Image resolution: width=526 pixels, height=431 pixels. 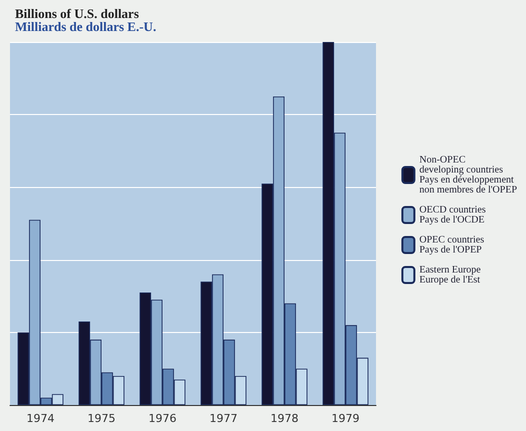 What do you see at coordinates (346, 418) in the screenshot?
I see `x-tick-label: 1979` at bounding box center [346, 418].